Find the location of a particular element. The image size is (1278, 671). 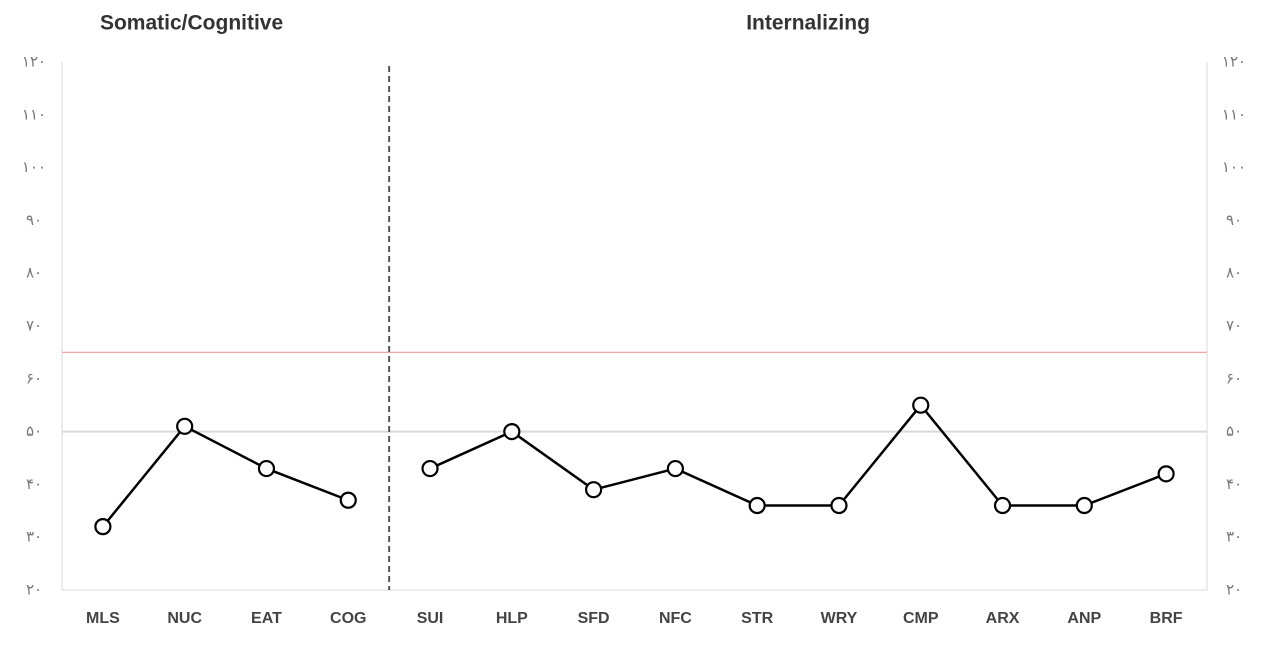

y-tick-label-right: ۲۰ is located at coordinates (1234, 590).